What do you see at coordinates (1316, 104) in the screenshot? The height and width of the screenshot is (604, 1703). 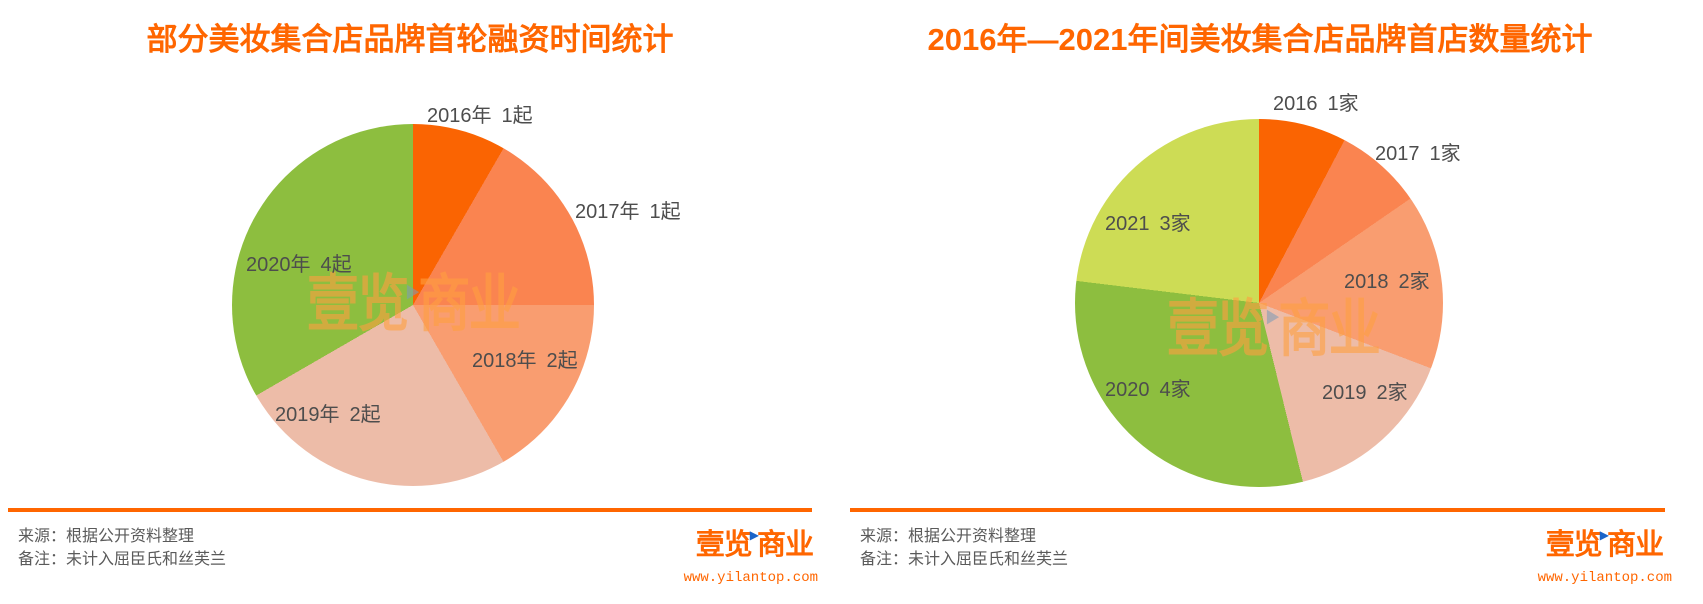 I see `pie-slice-label: 2016 1家` at bounding box center [1316, 104].